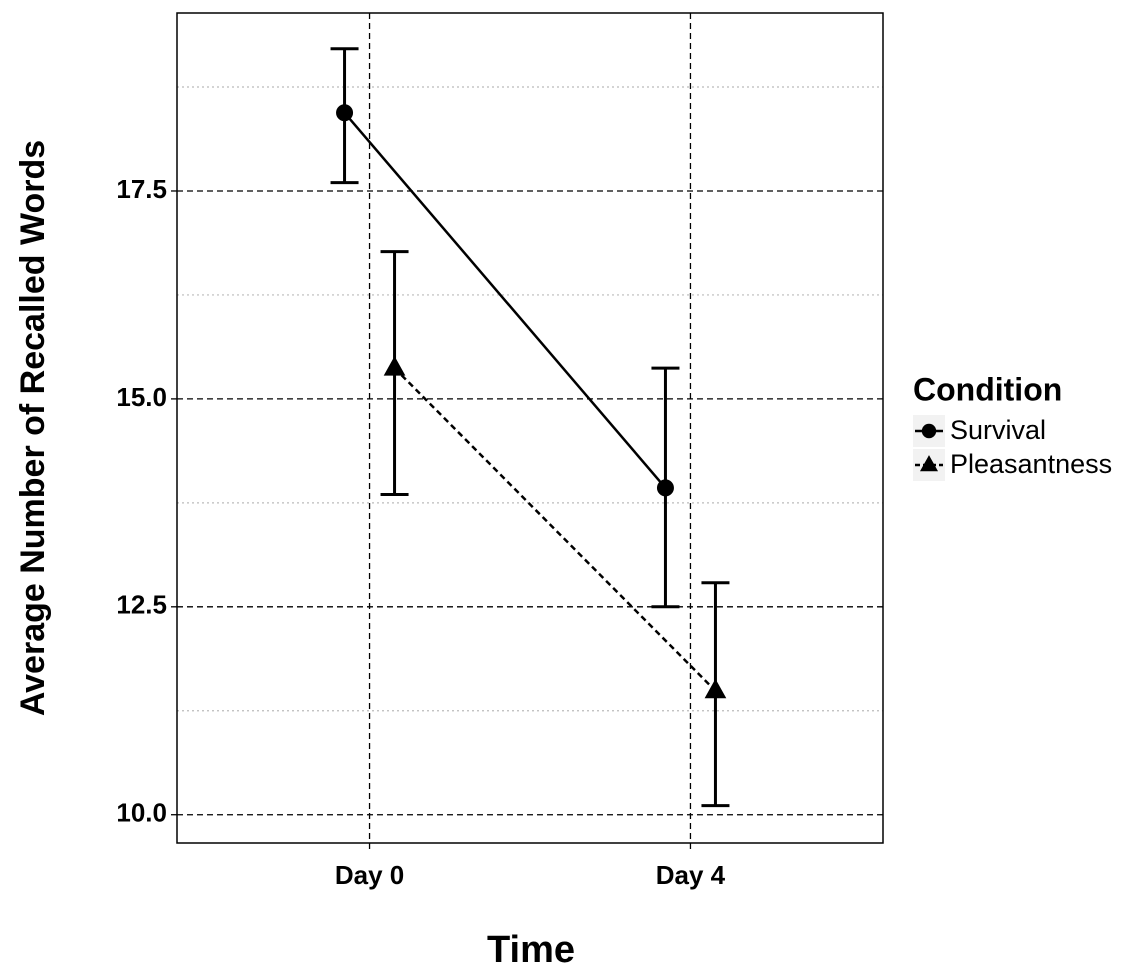 This screenshot has width=1144, height=972. Describe the element at coordinates (369, 875) in the screenshot. I see `x-tick-label: Day 0` at that location.